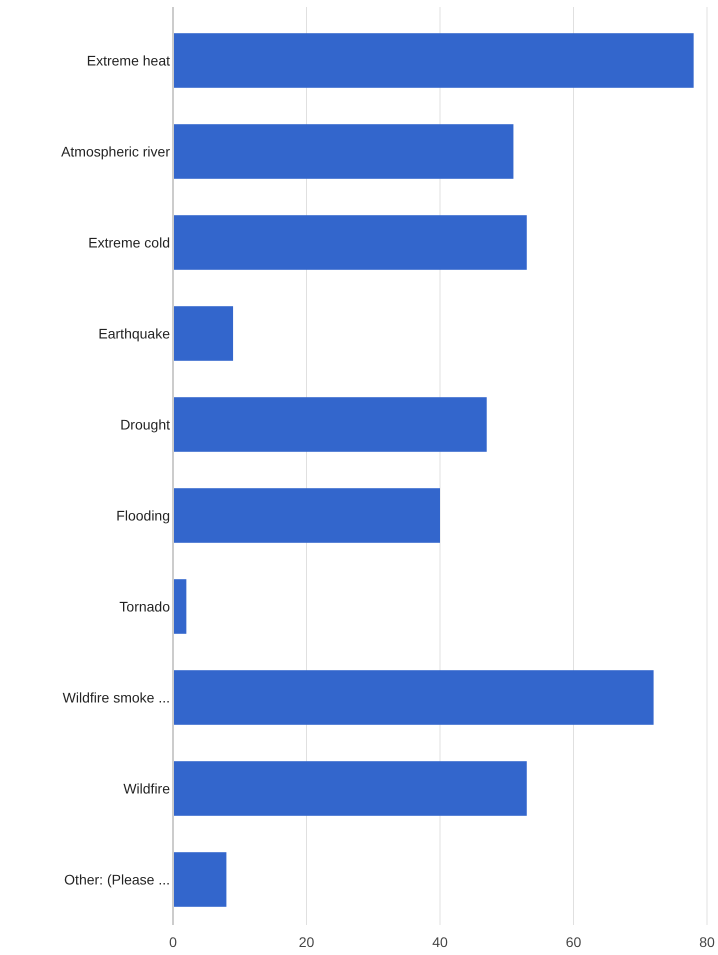 Image resolution: width=718 pixels, height=955 pixels. Describe the element at coordinates (146, 788) in the screenshot. I see `y-tick-label: Wildfire` at that location.